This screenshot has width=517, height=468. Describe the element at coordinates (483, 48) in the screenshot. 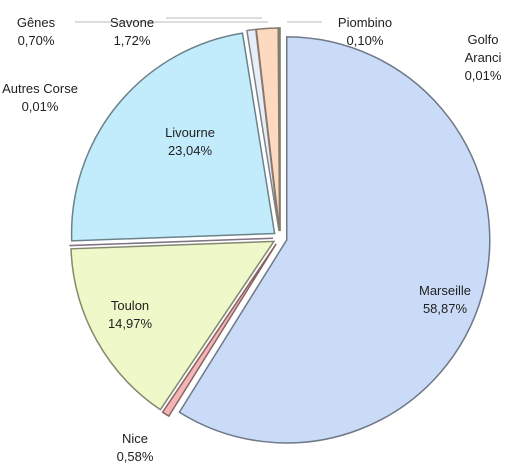

I see `category-name: Golfo Aranci` at that location.